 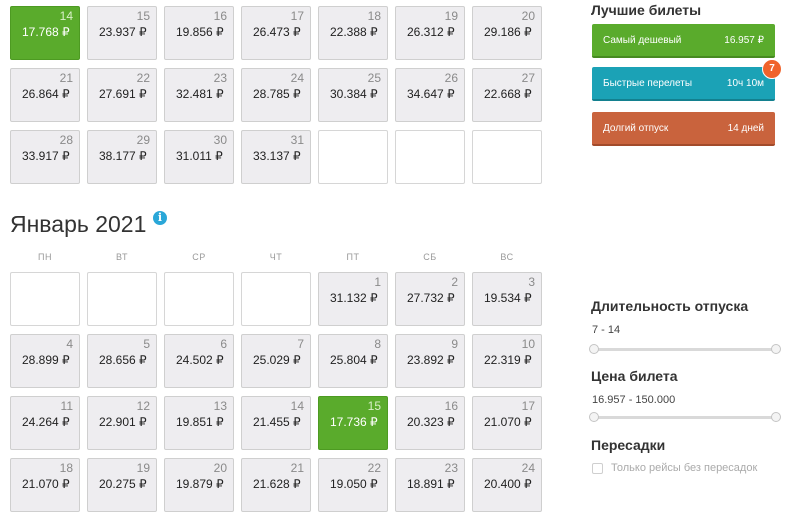 I want to click on calendar-day-cell: 17 26.473 ₽, so click(x=276, y=33).